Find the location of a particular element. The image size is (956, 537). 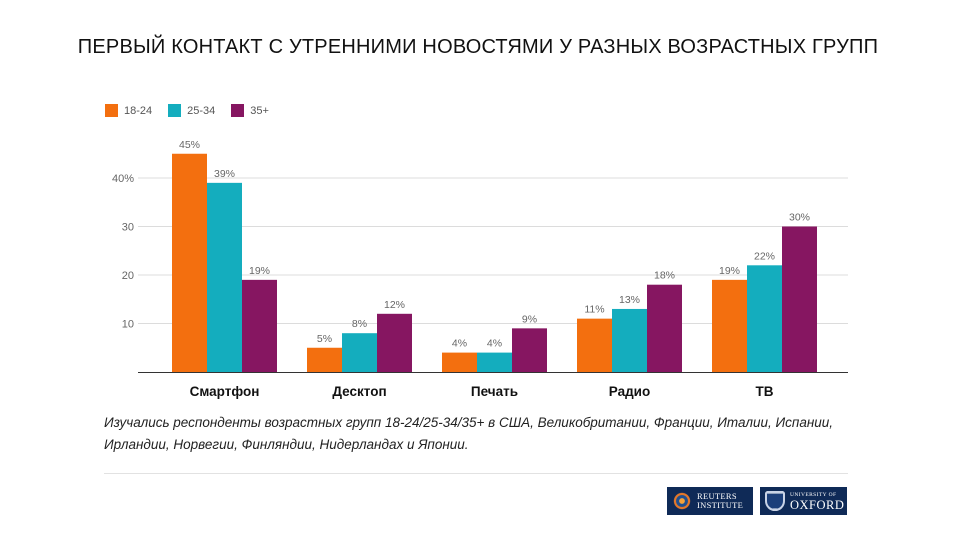

x-axis-labels: Смартфон Десктоп Печать Радио ТВ is located at coordinates (482, 391).